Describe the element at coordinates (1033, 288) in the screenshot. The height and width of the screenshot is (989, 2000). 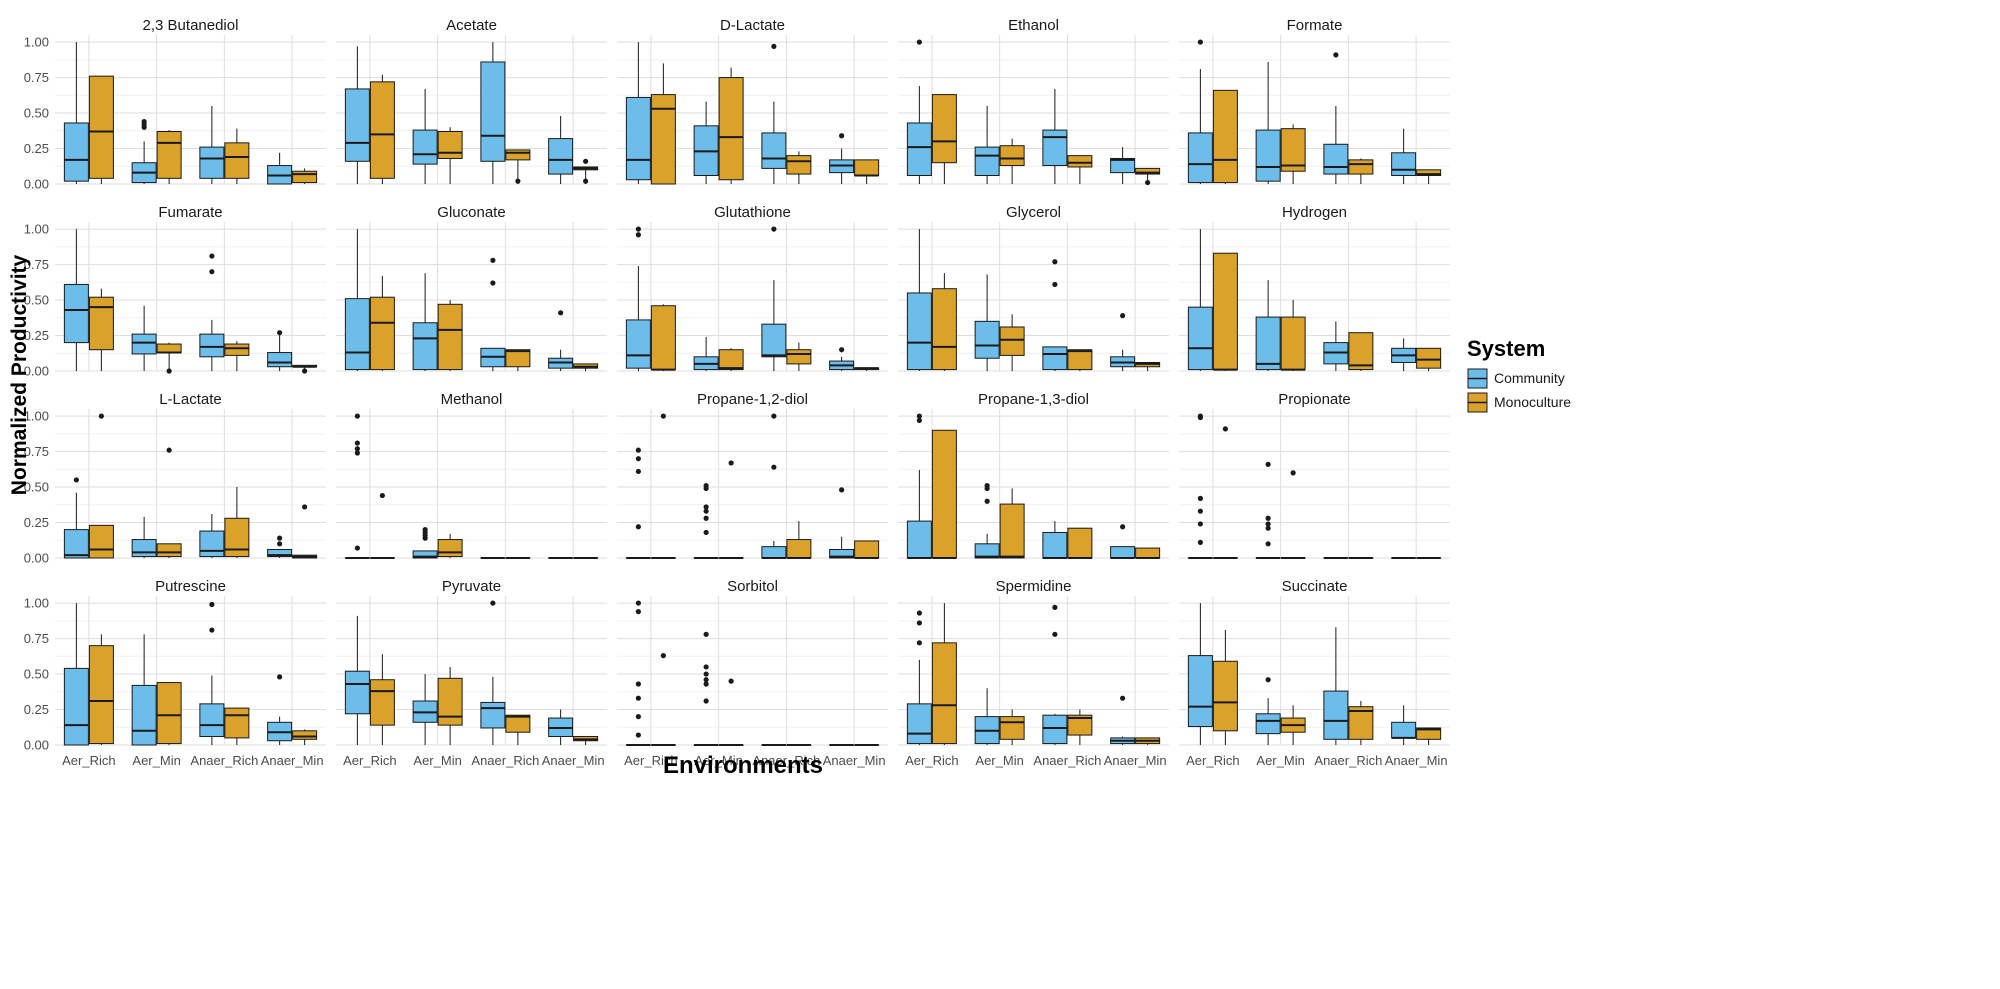
I see `panel-glycerol: Glycerol` at that location.